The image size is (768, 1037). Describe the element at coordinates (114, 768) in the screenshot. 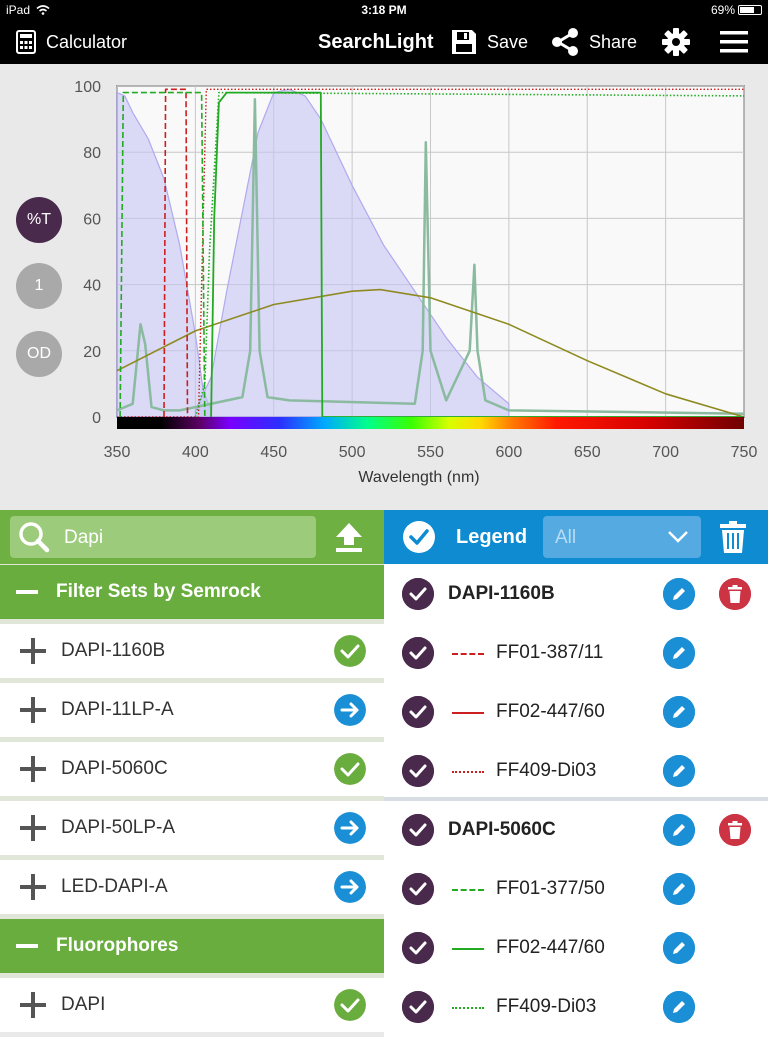

I see `result-label: DAPI-5060C` at that location.